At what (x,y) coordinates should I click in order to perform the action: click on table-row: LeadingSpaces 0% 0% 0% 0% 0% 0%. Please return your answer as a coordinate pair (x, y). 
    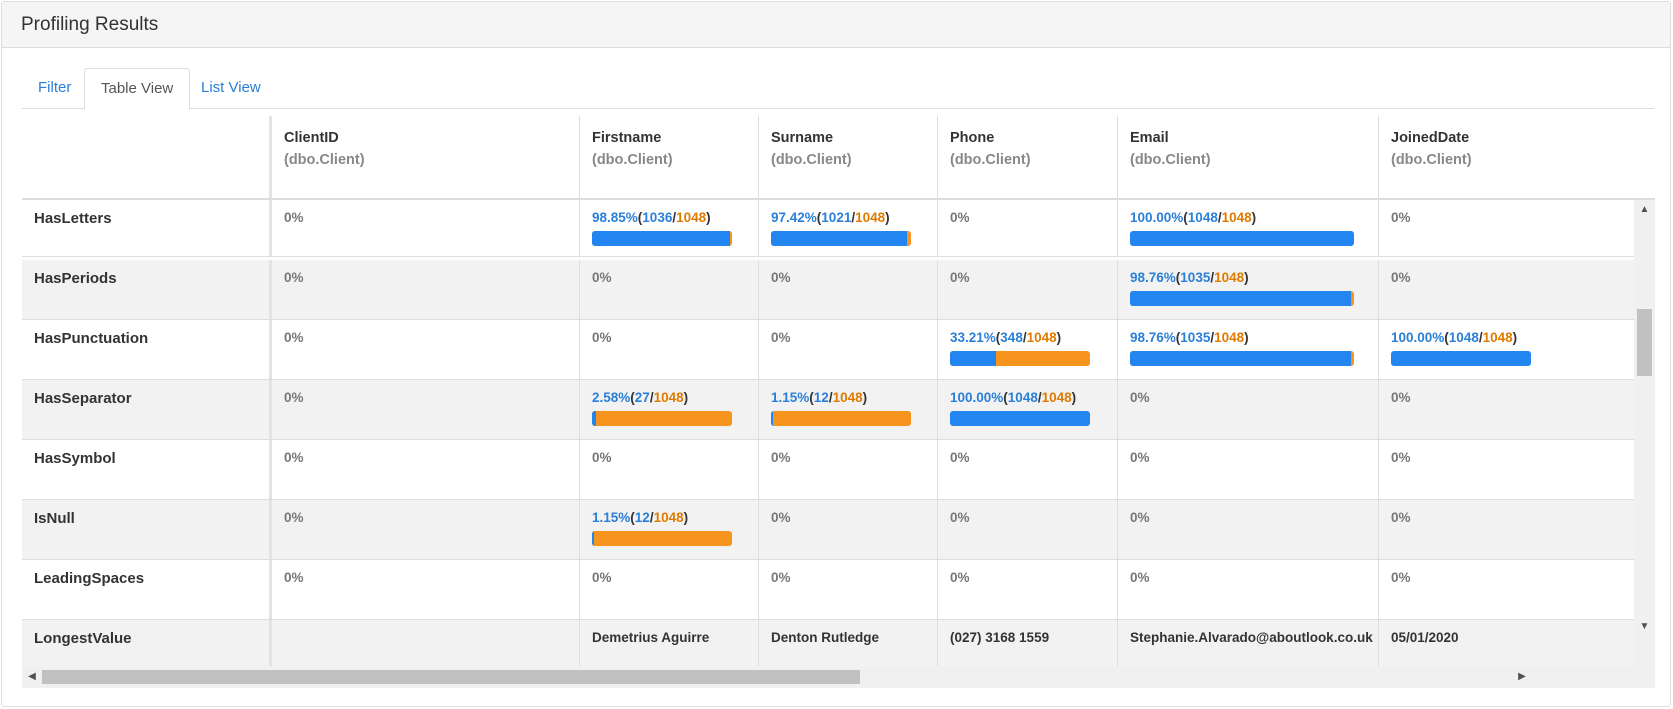
    Looking at the image, I should click on (828, 590).